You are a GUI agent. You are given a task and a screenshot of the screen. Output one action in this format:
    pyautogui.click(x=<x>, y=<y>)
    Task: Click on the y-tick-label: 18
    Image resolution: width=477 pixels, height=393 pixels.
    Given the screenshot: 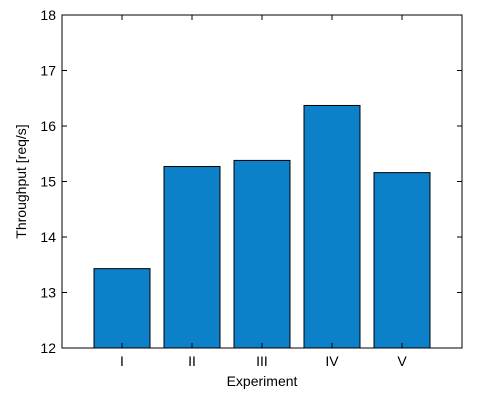 What is the action you would take?
    pyautogui.click(x=48, y=15)
    